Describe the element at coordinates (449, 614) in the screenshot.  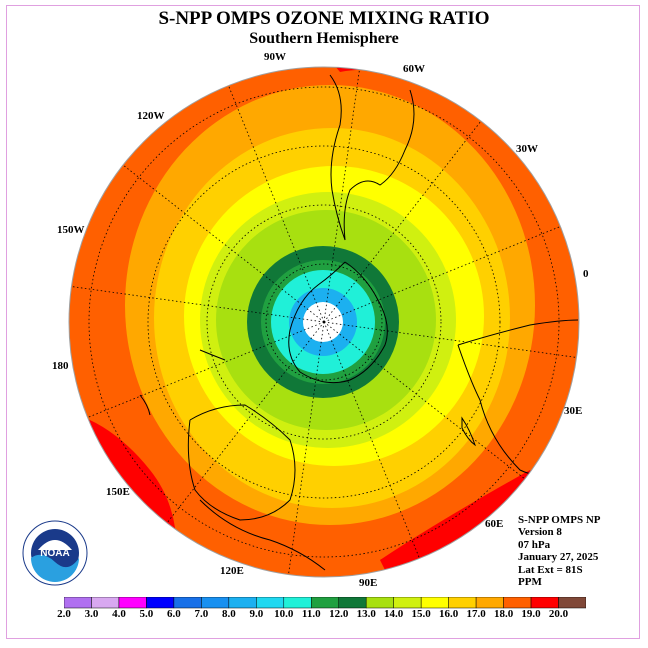
I see `colorbar-label: 16.0` at that location.